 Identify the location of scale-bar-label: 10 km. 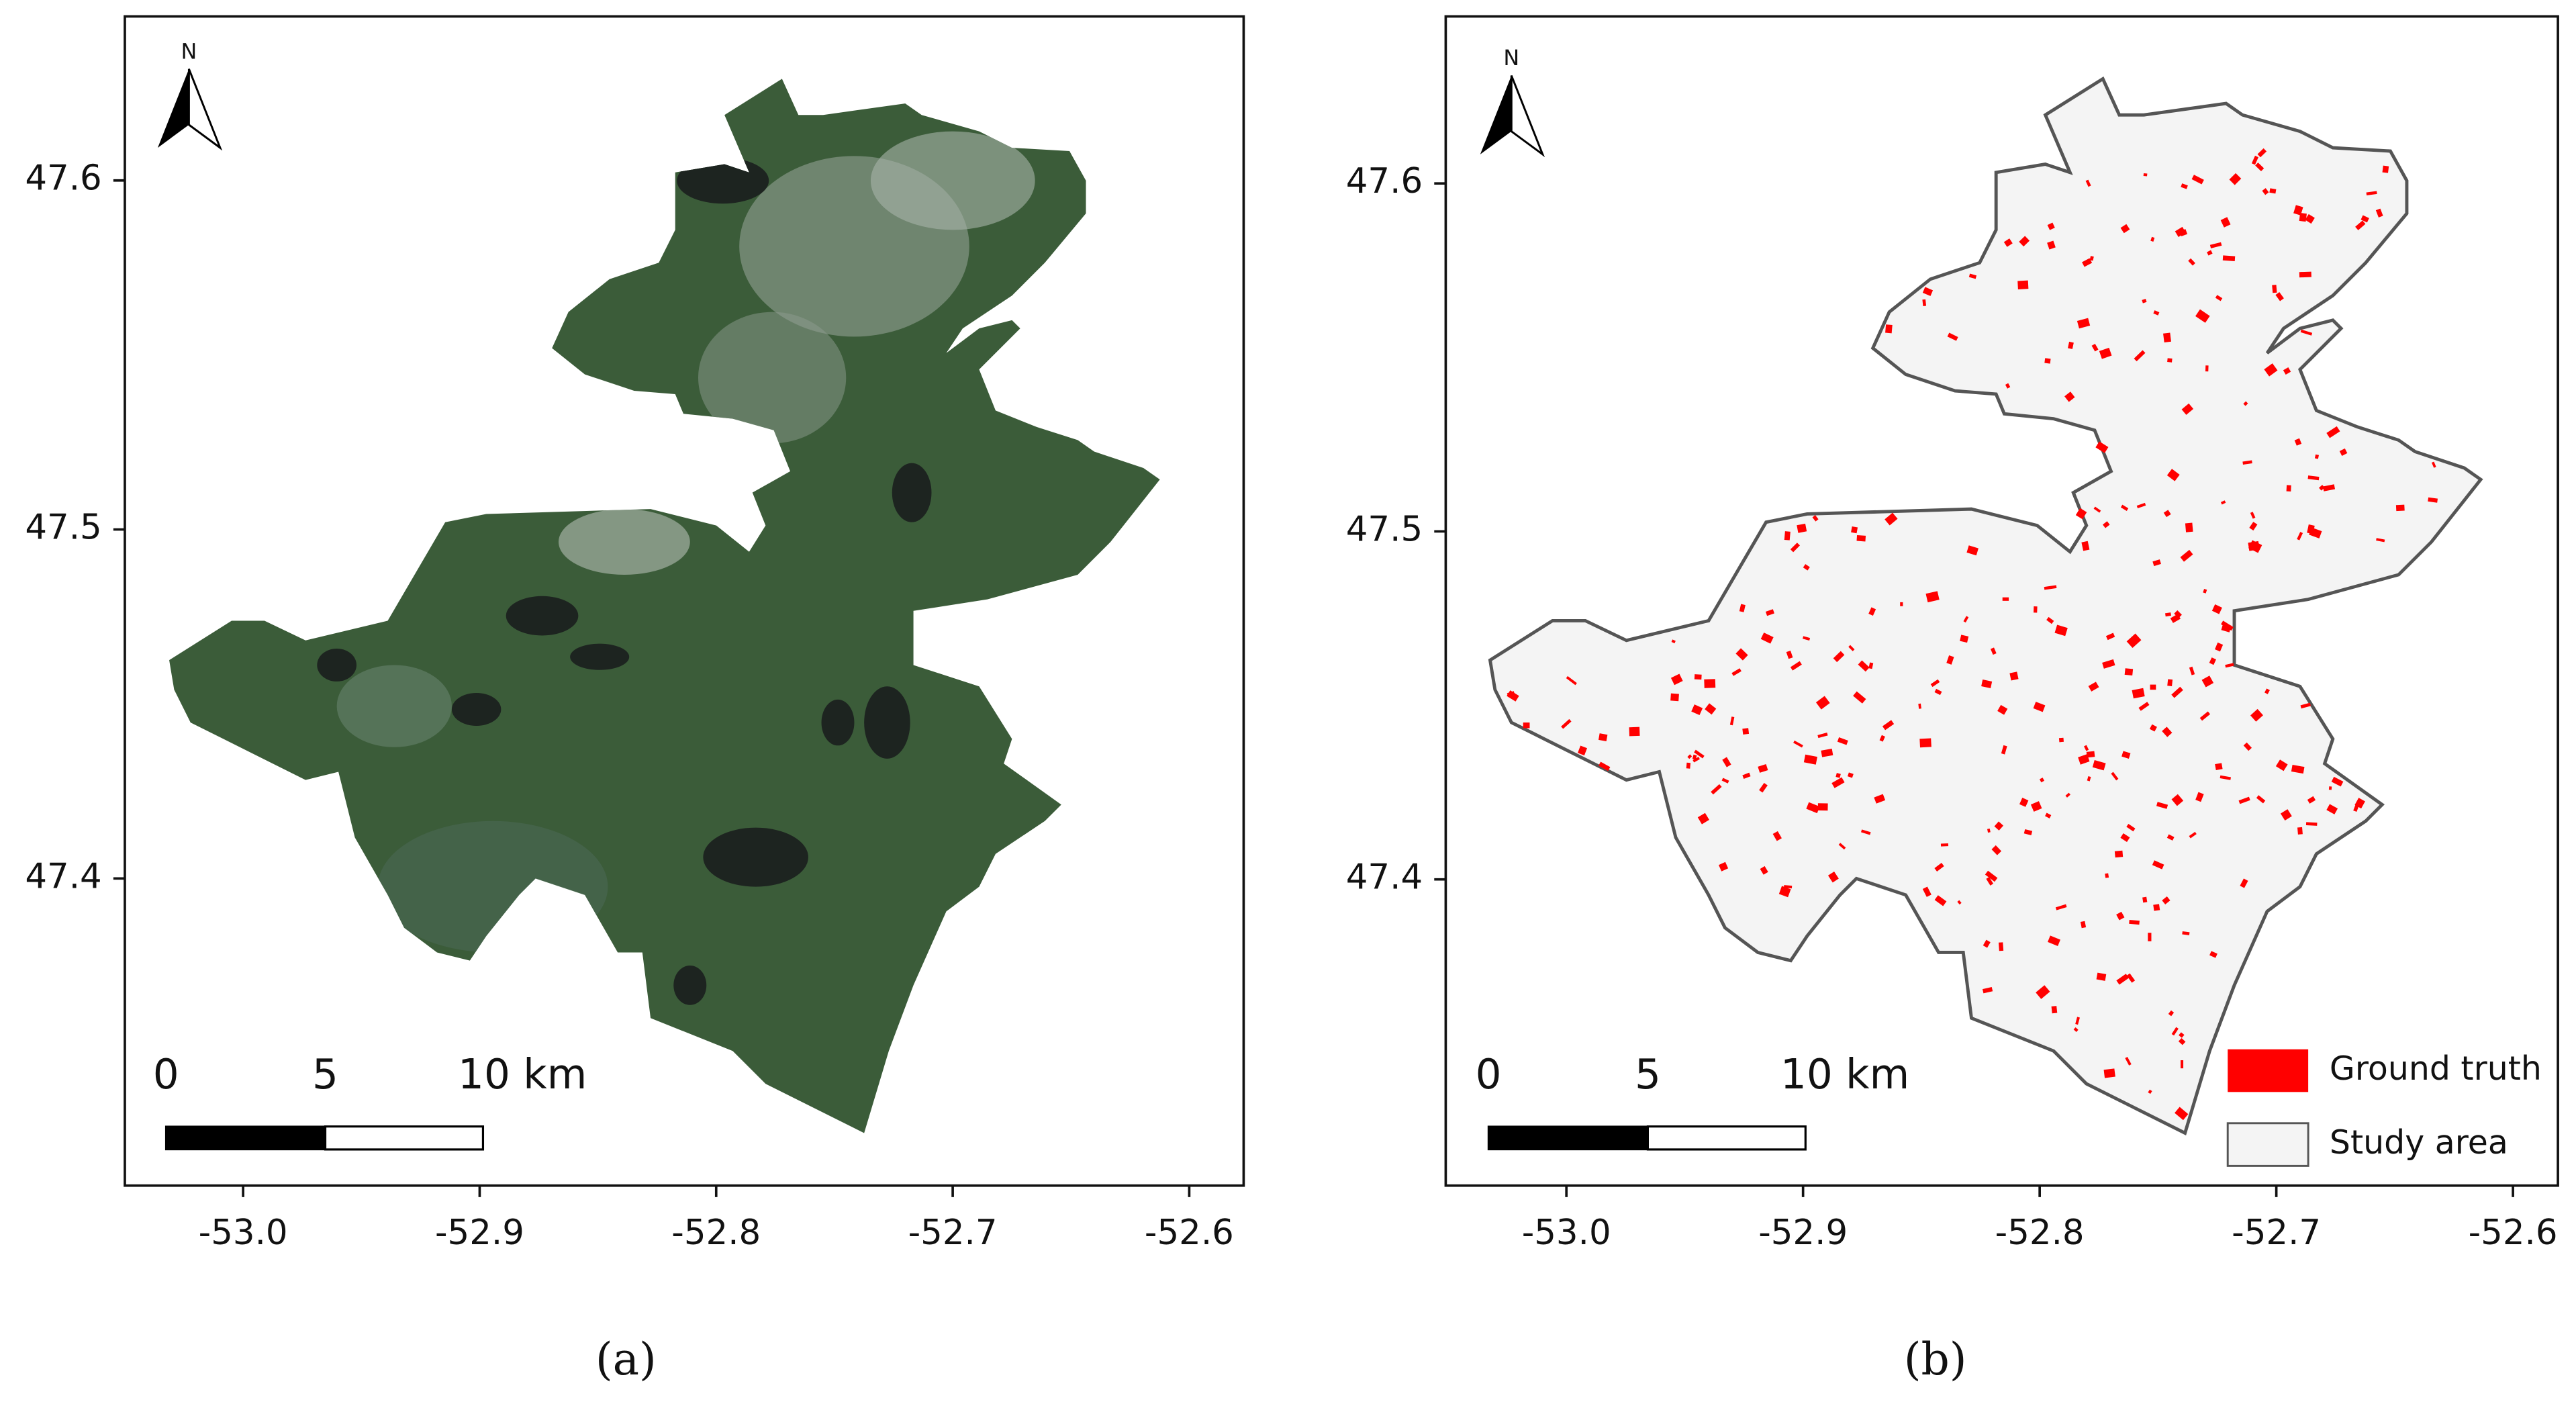
(1844, 1074).